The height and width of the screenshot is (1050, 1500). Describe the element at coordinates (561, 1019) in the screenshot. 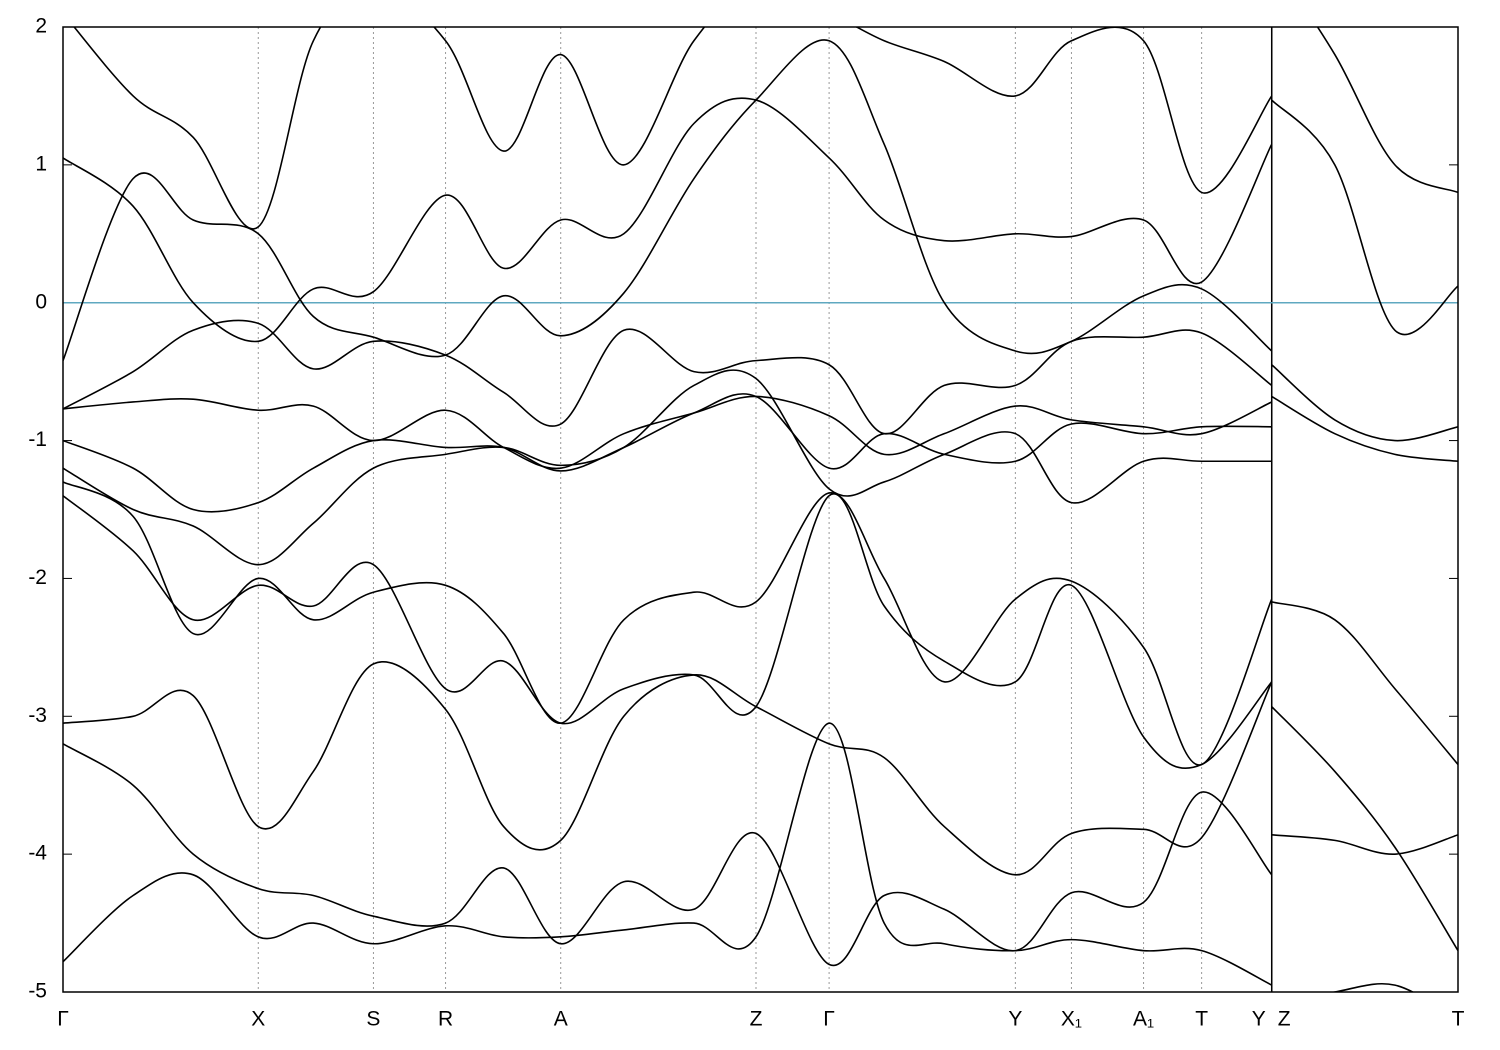

I see `x-tick-label: A` at that location.